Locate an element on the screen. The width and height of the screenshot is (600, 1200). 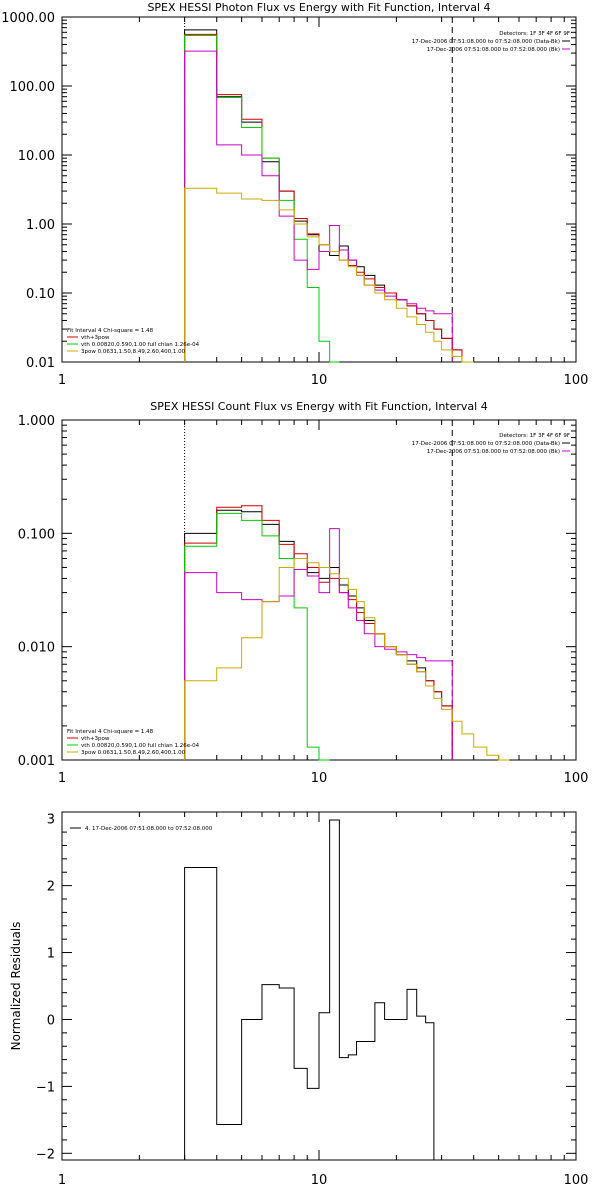
y-tick-label: 1.000 is located at coordinates (36, 421).